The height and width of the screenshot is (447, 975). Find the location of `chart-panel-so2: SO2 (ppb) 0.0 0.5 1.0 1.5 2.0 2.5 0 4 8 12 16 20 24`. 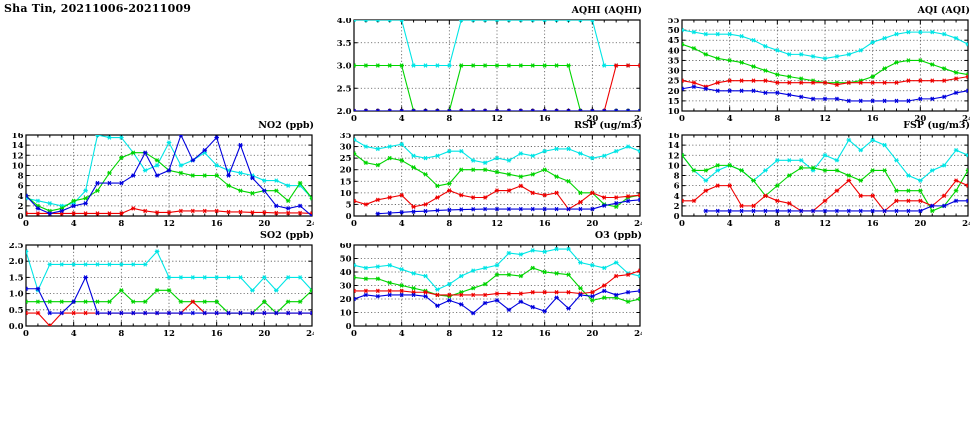

chart-panel-so2: SO2 (ppb) 0.0 0.5 1.0 1.5 2.0 2.5 0 4 8 12 16 20 24 is located at coordinates (159, 284).